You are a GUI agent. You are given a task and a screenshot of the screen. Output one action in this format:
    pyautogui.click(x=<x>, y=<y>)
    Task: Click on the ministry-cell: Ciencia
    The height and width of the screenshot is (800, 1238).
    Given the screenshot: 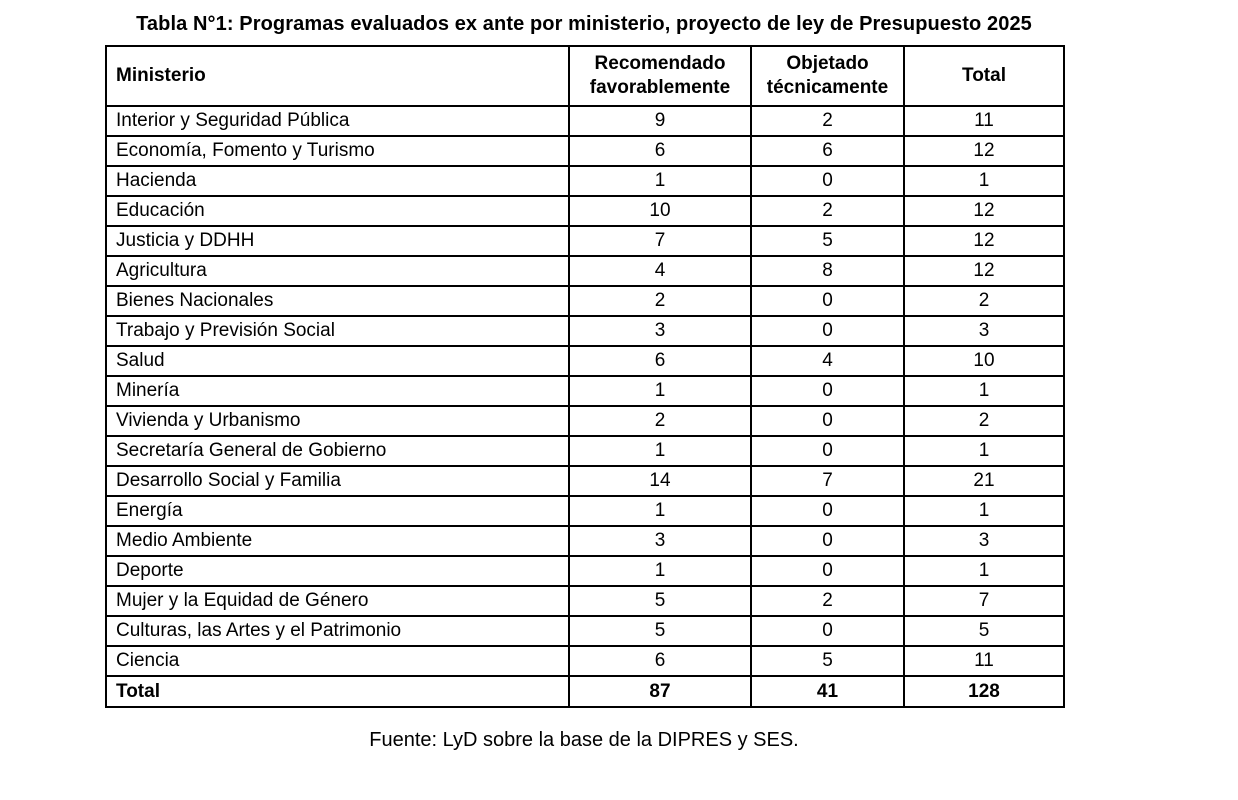 What is the action you would take?
    pyautogui.click(x=337, y=661)
    